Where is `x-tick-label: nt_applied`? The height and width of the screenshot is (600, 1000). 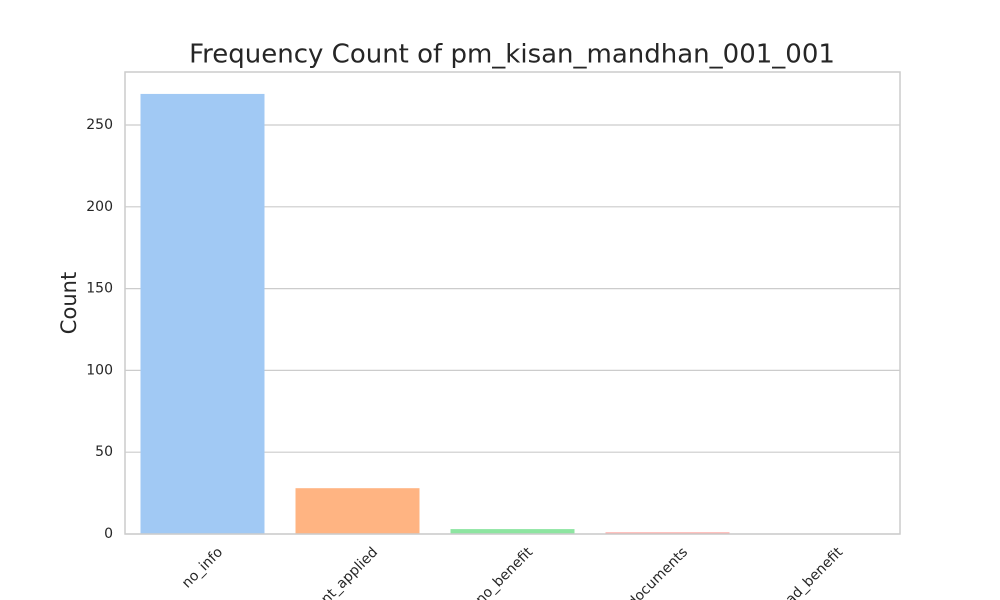
x-tick-label: nt_applied is located at coordinates (349, 572).